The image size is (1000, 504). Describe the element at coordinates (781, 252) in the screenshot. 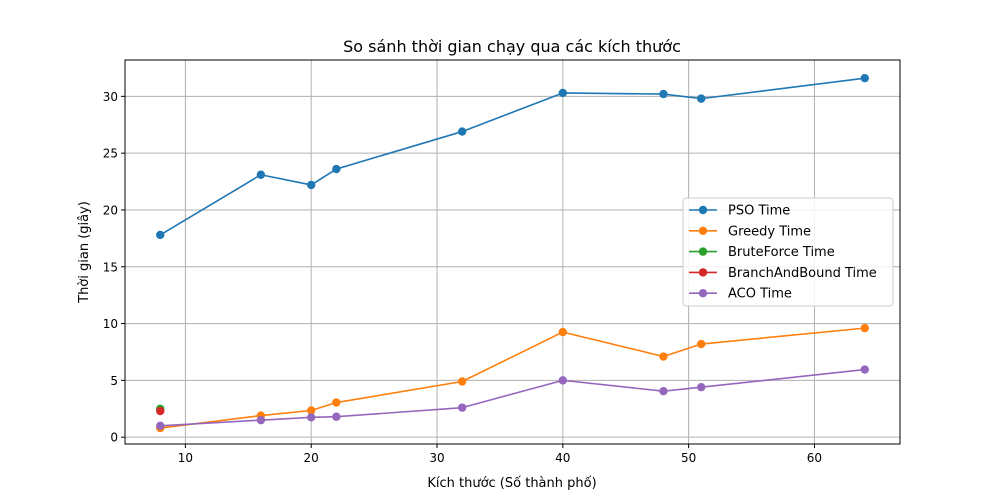

I see `legend-label: BruteForce Time` at that location.